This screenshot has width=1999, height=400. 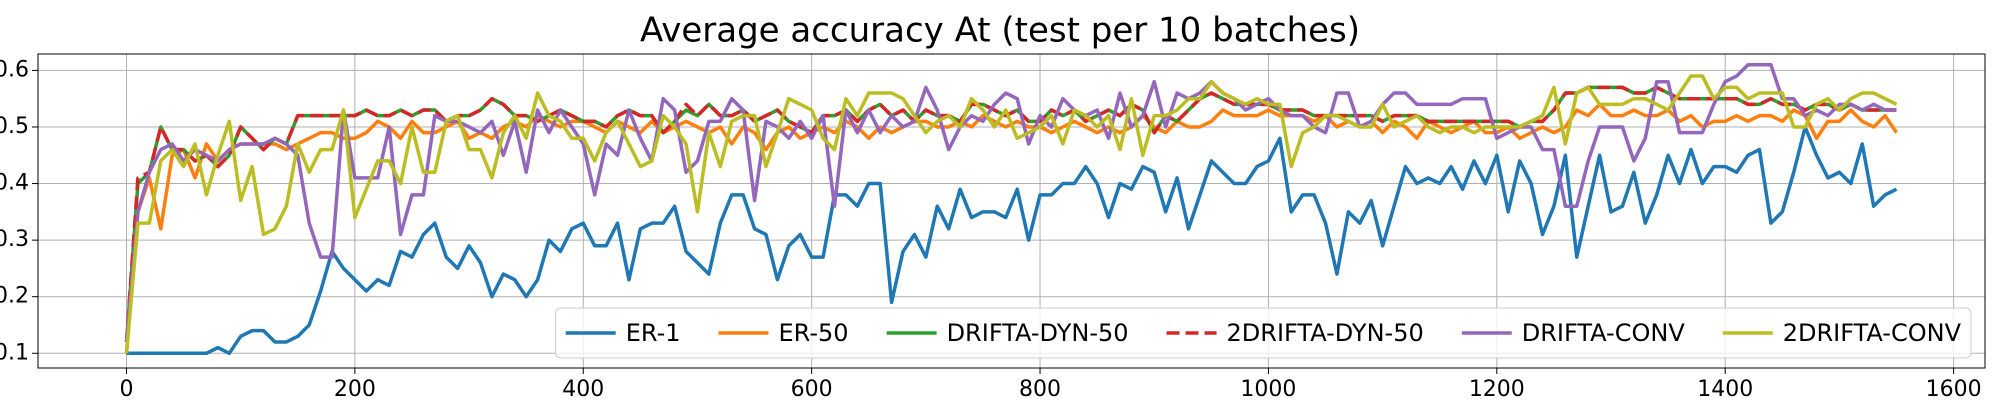 I want to click on x-tick-label: 800, so click(x=1040, y=388).